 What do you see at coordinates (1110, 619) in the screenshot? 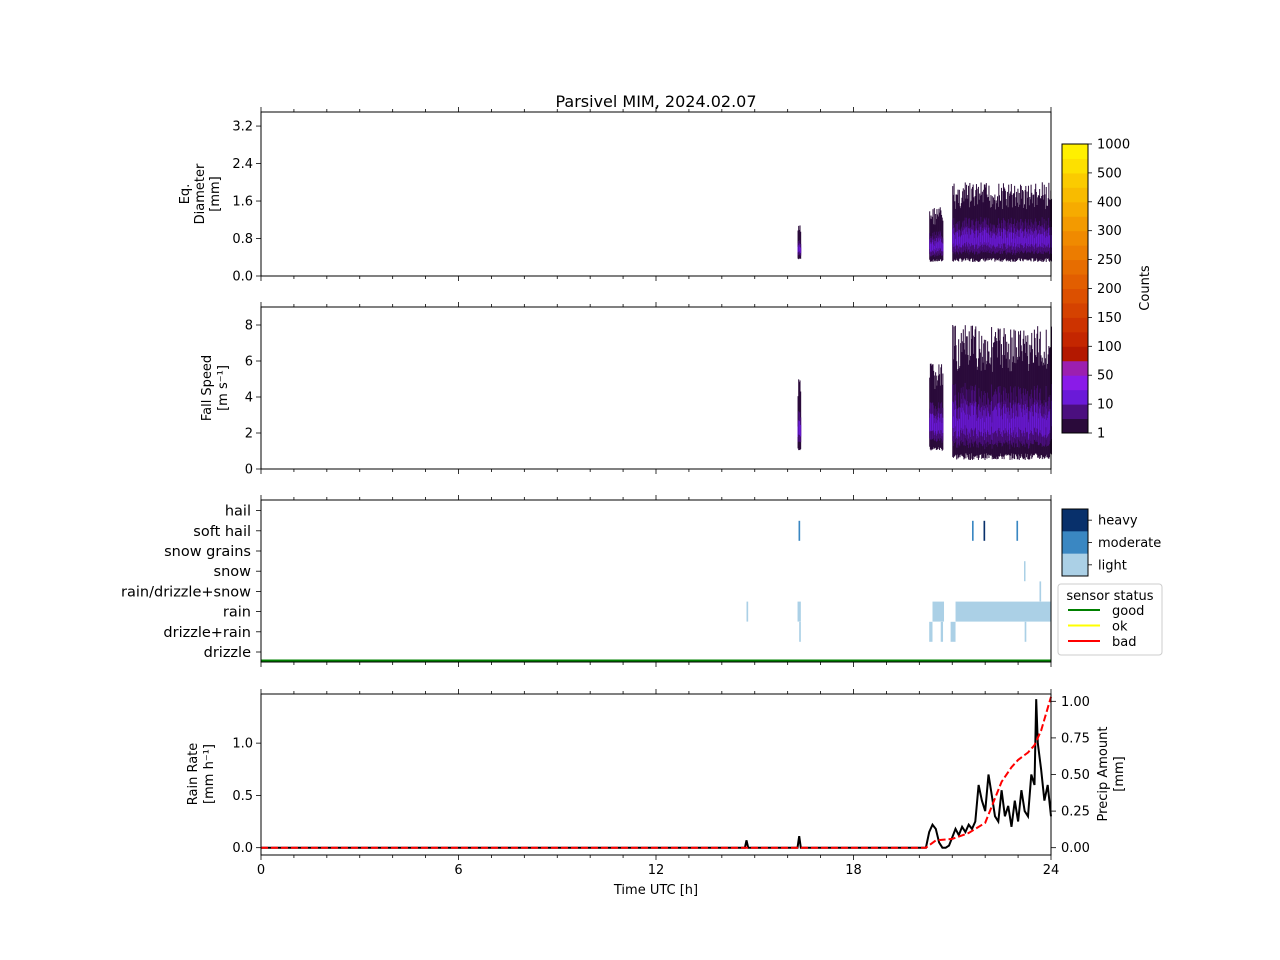
I see `sensor-status-legend-box` at bounding box center [1110, 619].